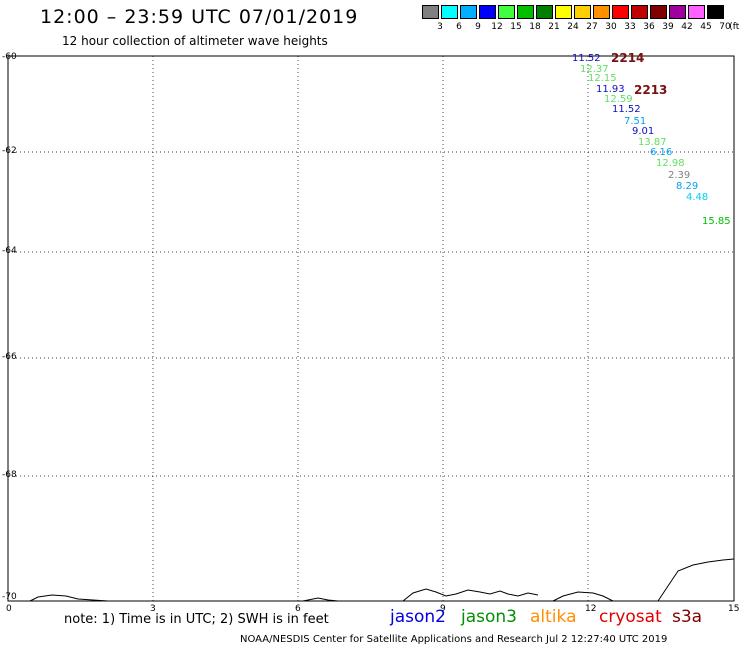 The width and height of the screenshot is (740, 650). What do you see at coordinates (643, 131) in the screenshot?
I see `observation-value: 9.01` at bounding box center [643, 131].